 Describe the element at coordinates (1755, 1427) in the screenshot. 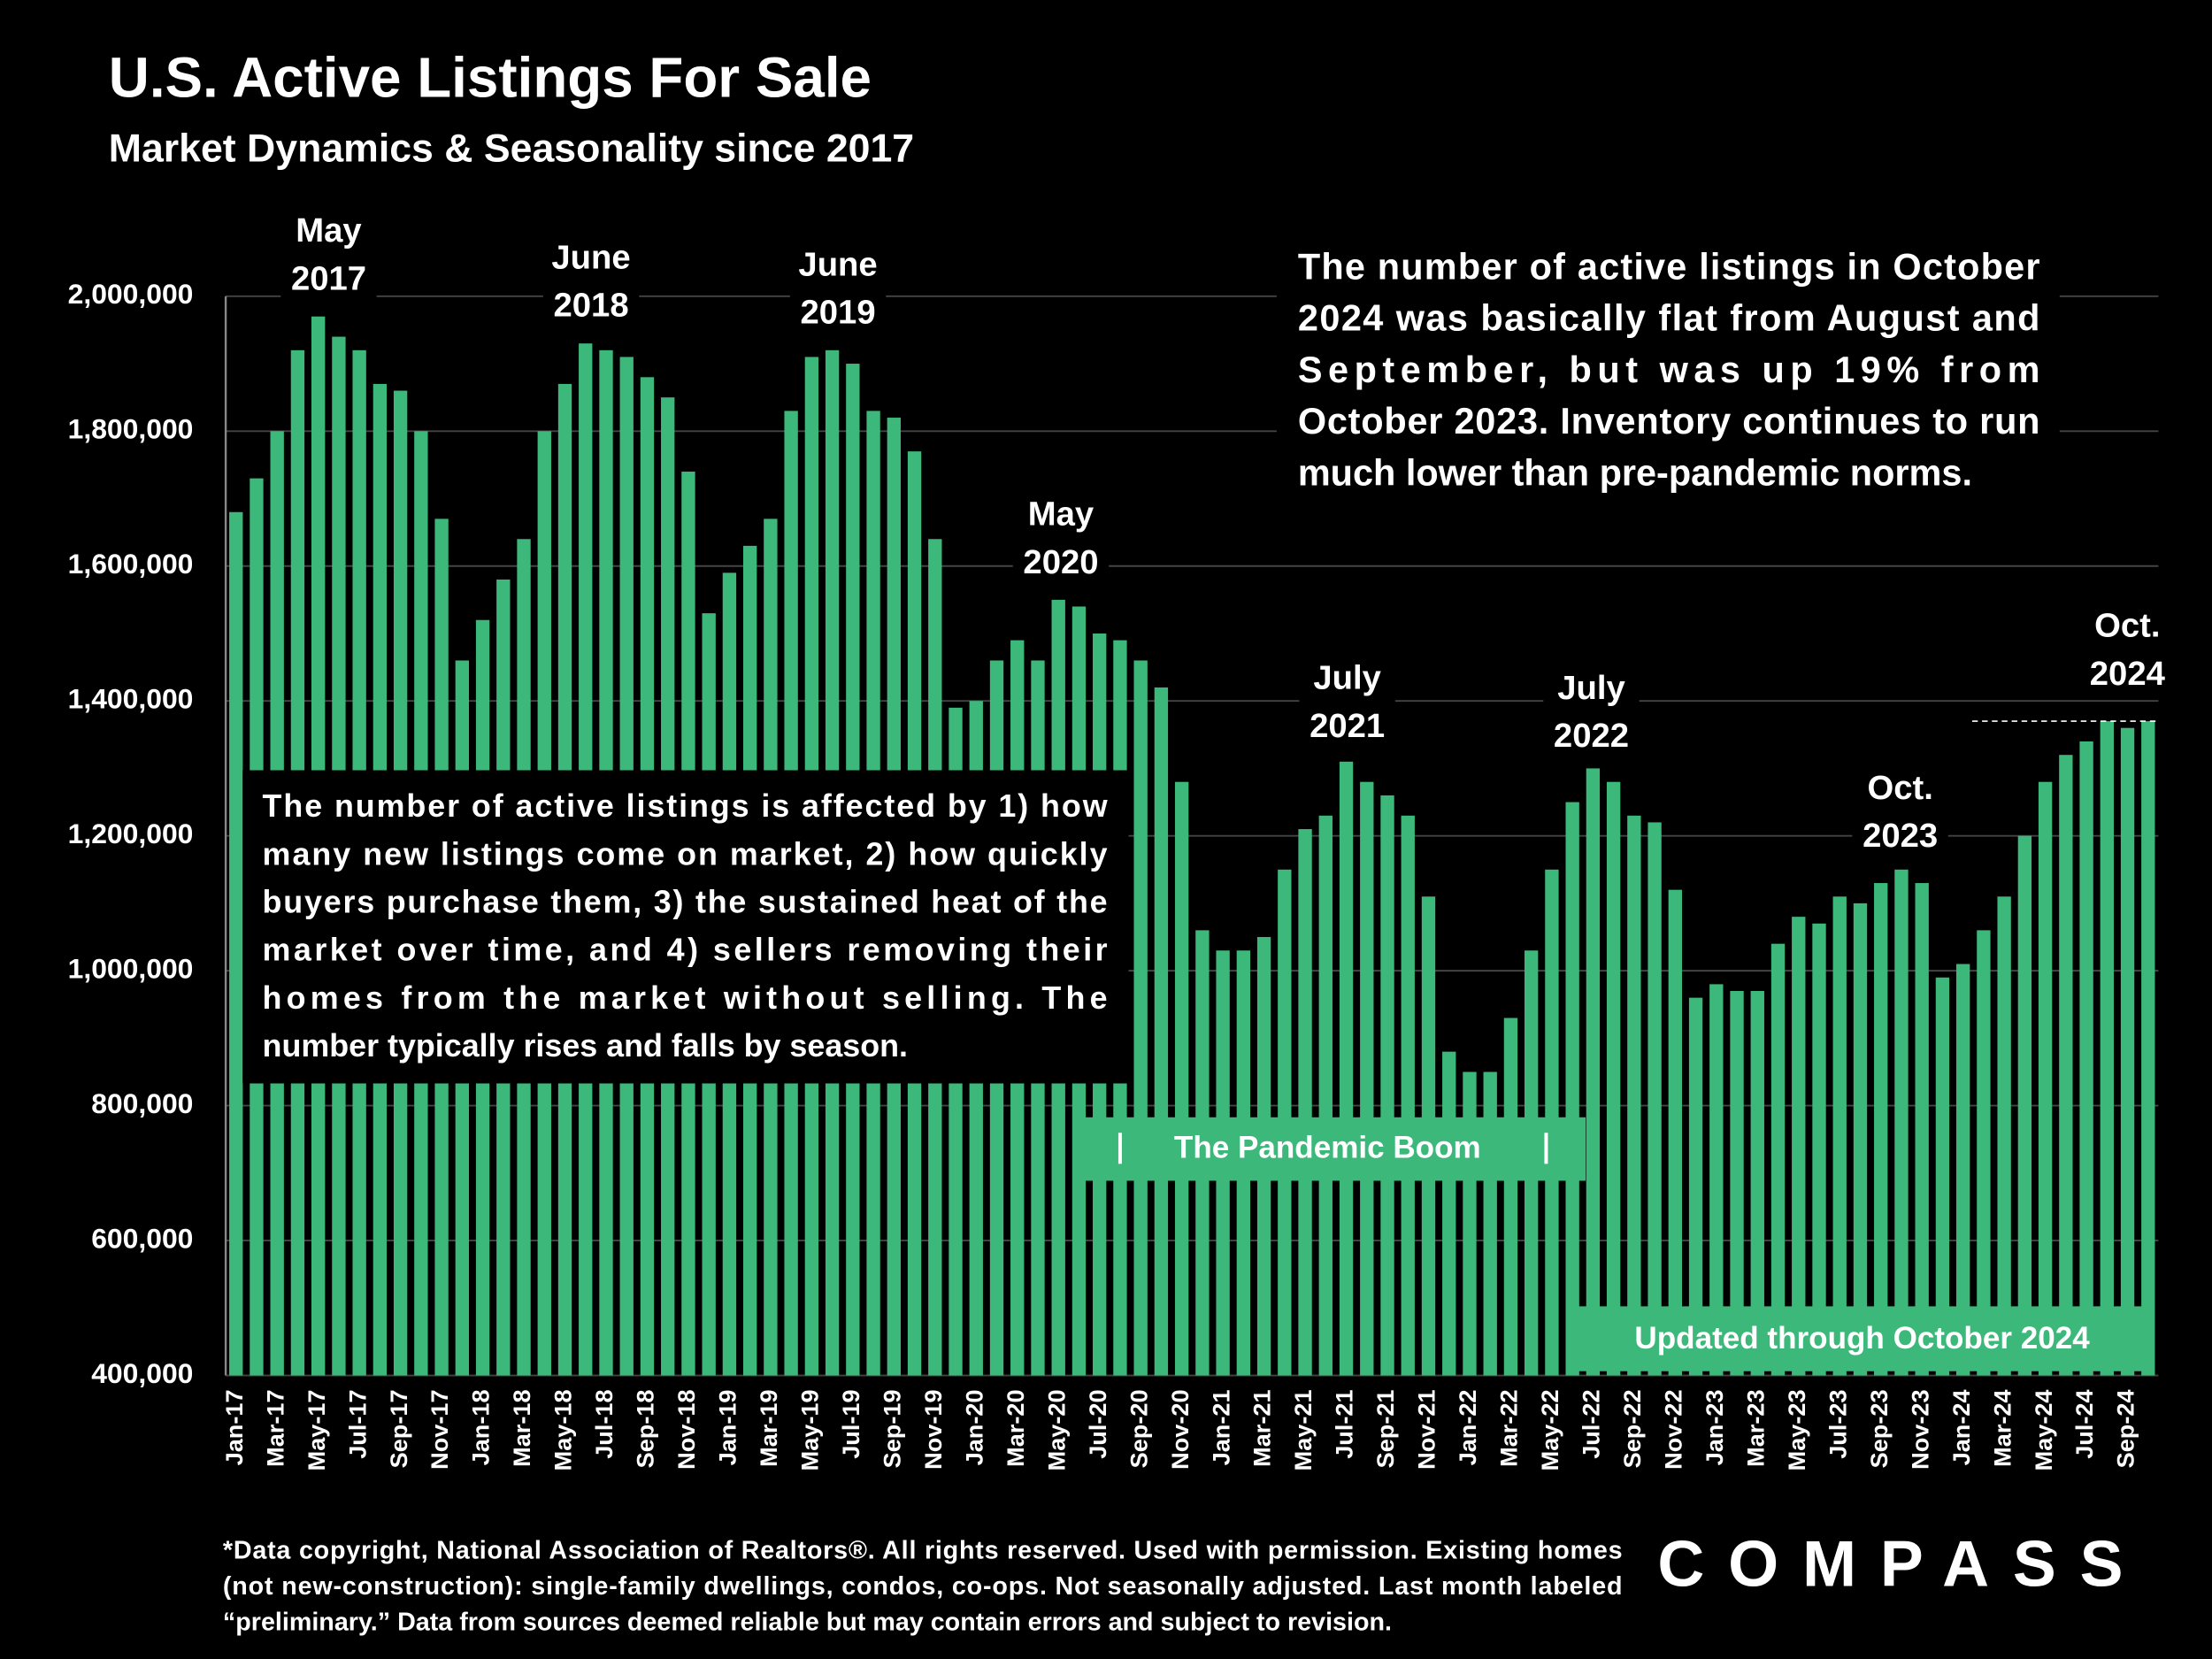

I see `x-tick-label: Mar-23` at that location.